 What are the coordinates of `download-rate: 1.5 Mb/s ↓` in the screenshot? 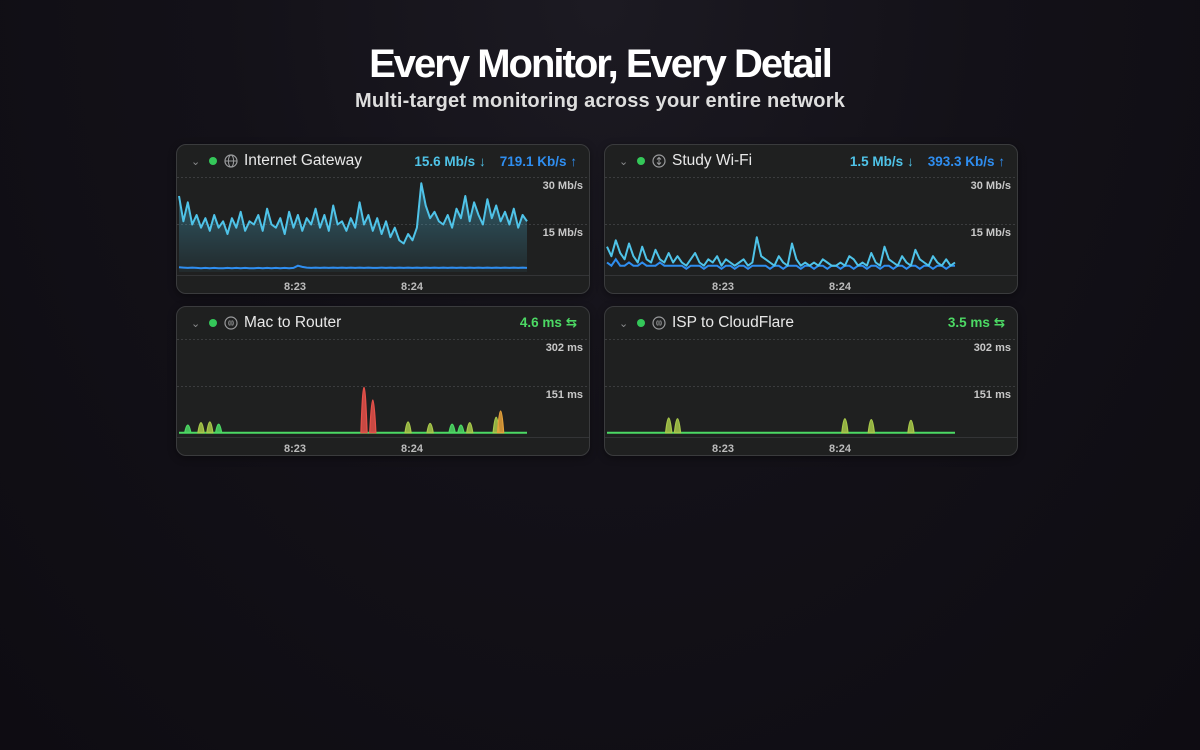 It's located at (881, 161).